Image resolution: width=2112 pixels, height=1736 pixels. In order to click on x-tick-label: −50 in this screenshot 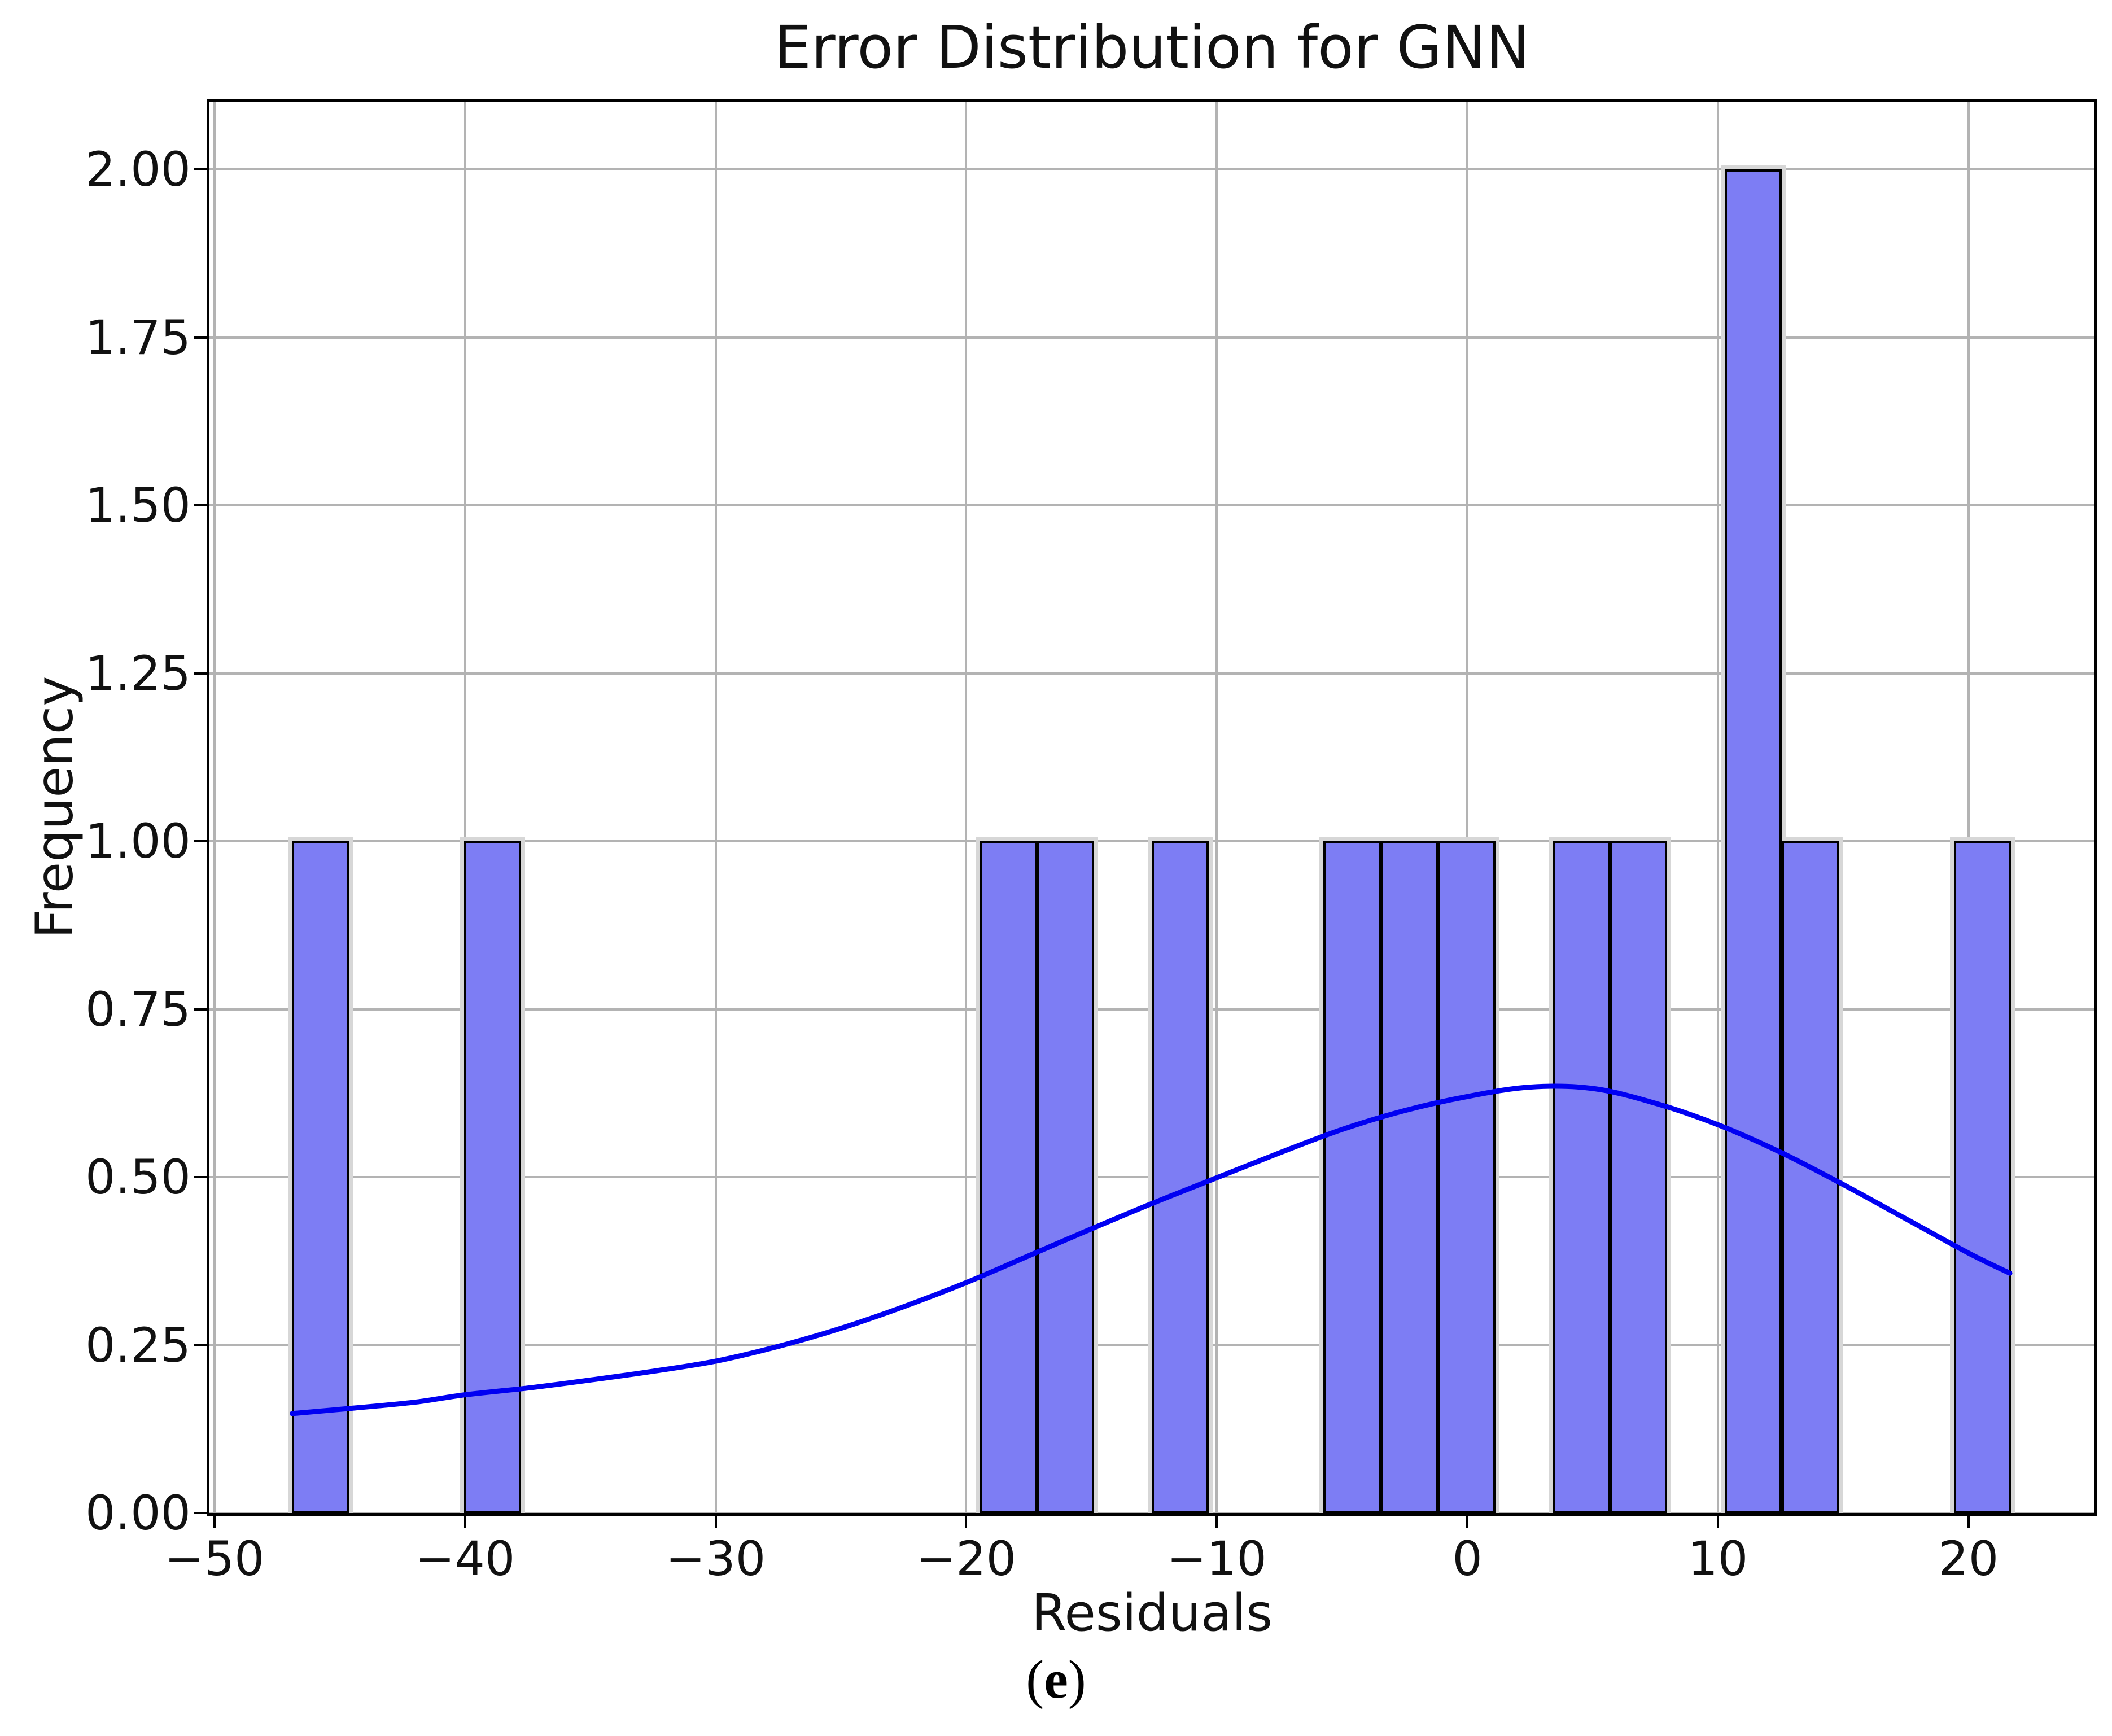, I will do `click(214, 1558)`.